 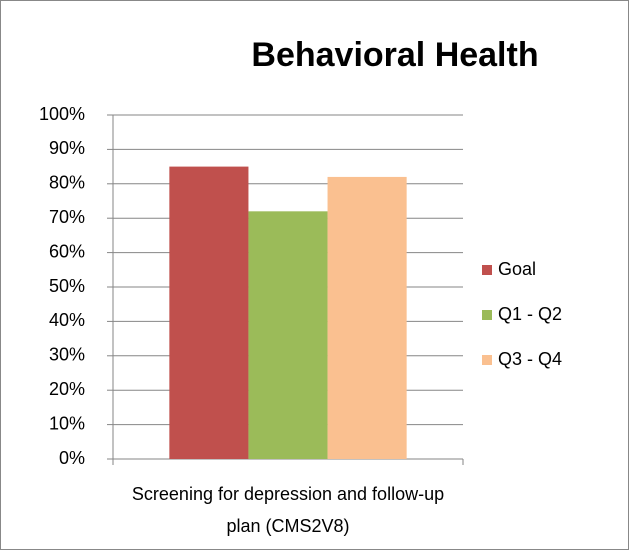 I want to click on y-tick-label: 0%, so click(x=72, y=458).